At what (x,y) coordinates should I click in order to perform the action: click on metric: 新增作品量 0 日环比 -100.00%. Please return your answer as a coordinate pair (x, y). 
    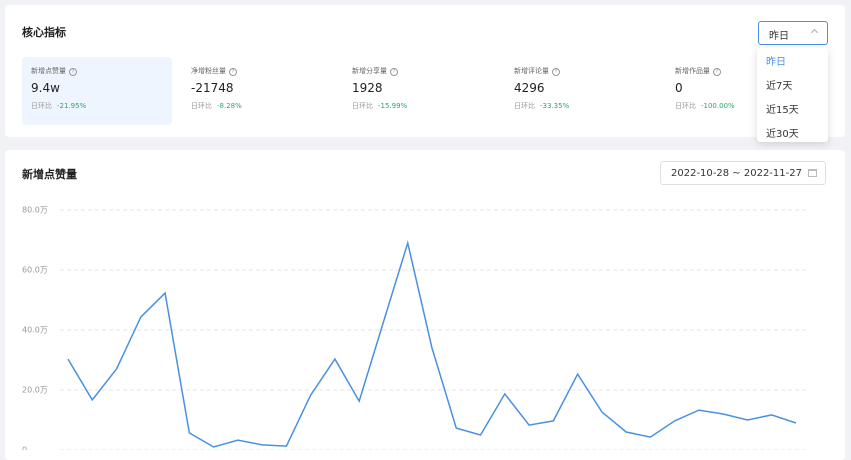
    Looking at the image, I should click on (741, 91).